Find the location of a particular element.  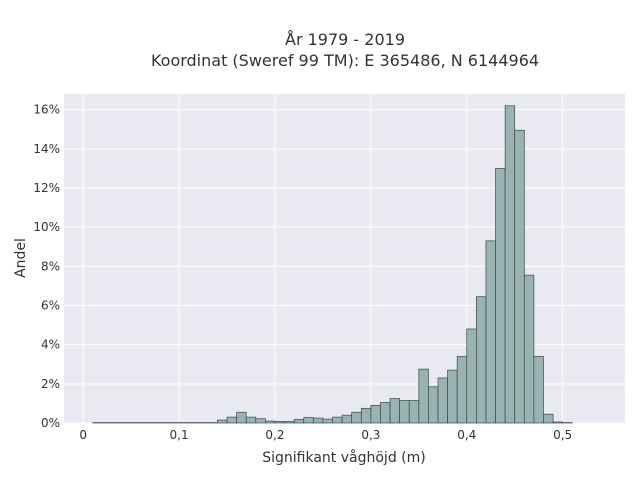

y-axis-label: Andel is located at coordinates (21, 258).